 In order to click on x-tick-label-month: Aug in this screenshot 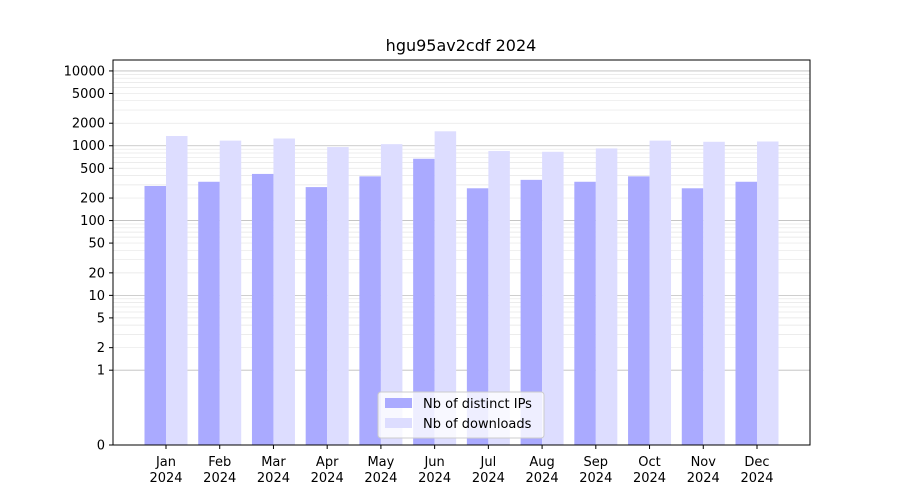, I will do `click(541, 462)`.